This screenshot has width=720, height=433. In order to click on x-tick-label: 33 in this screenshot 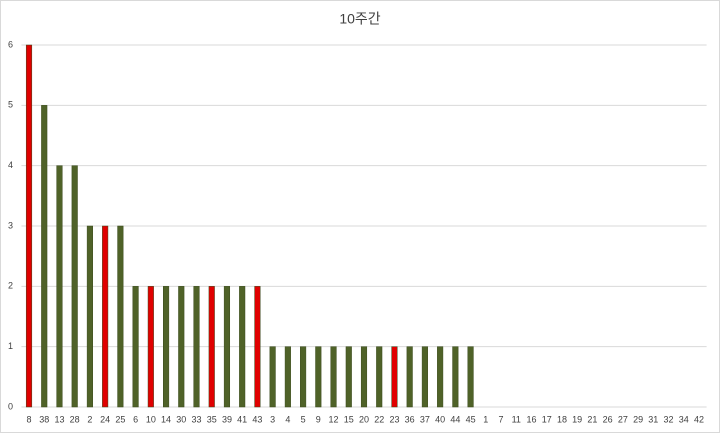, I will do `click(196, 419)`.